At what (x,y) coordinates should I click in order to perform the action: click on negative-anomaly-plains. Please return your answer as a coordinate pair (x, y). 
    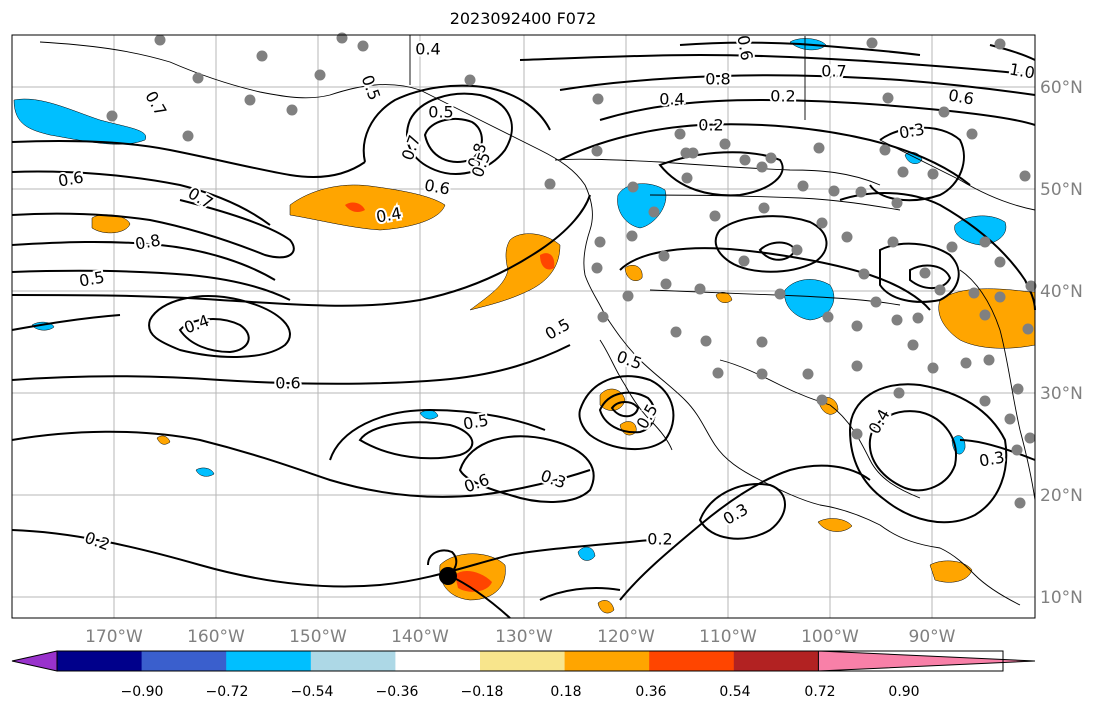
    Looking at the image, I should click on (809, 300).